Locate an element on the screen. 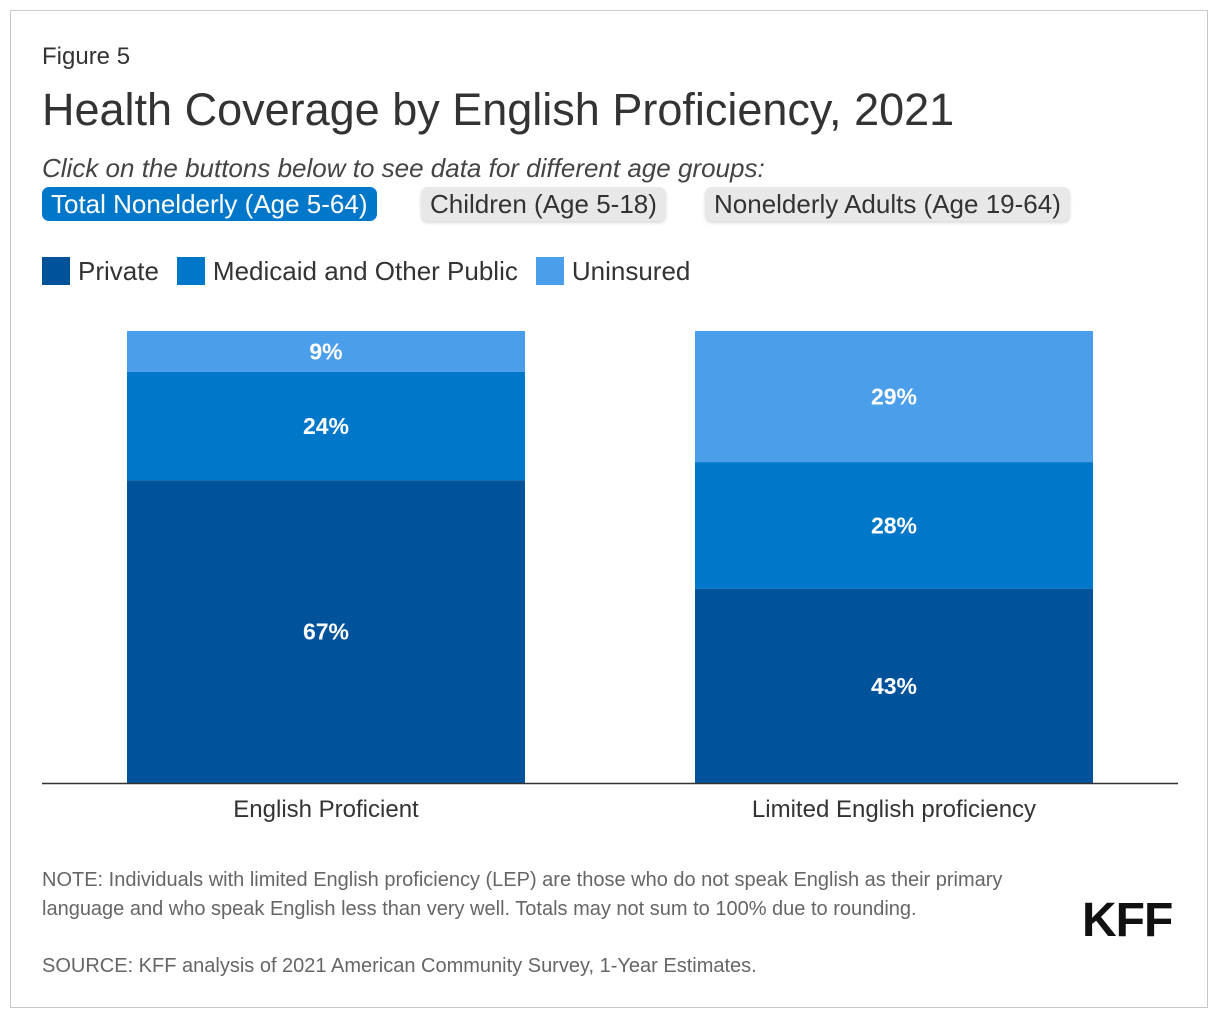 The image size is (1220, 1020). bar-limited-english-proficiency-private is located at coordinates (894, 685).